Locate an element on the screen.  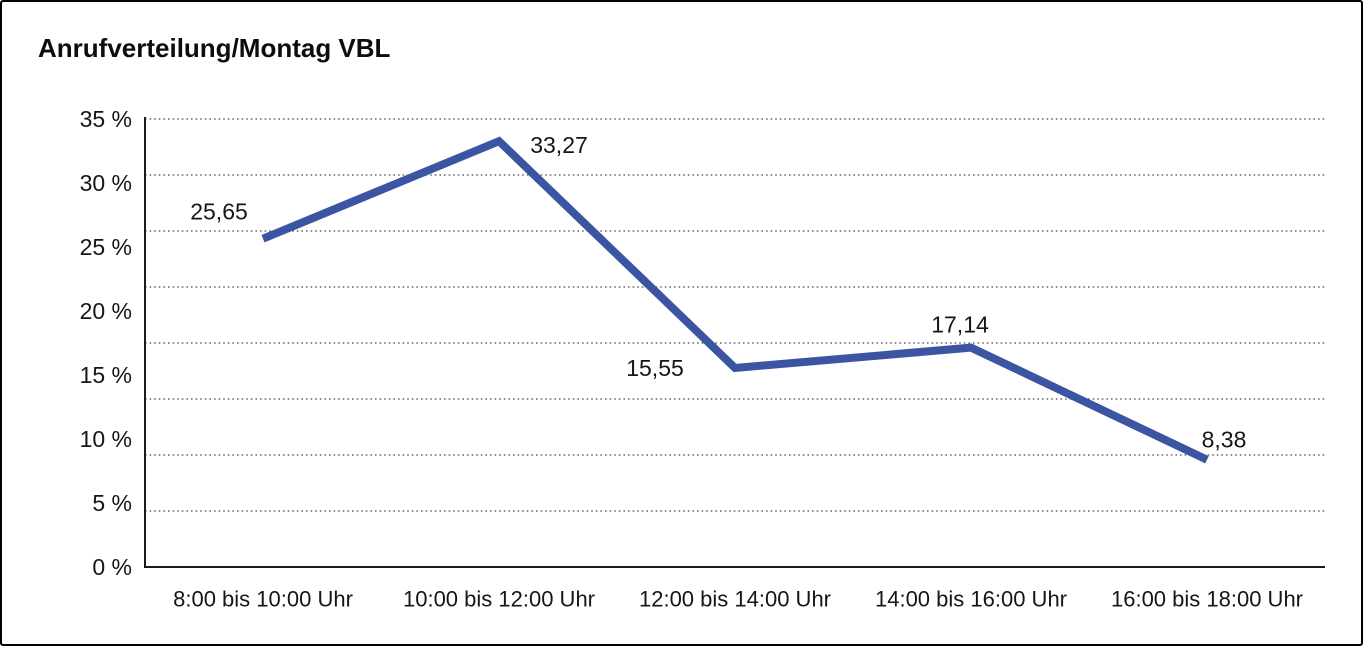
data-point-label: 25,65 is located at coordinates (219, 212).